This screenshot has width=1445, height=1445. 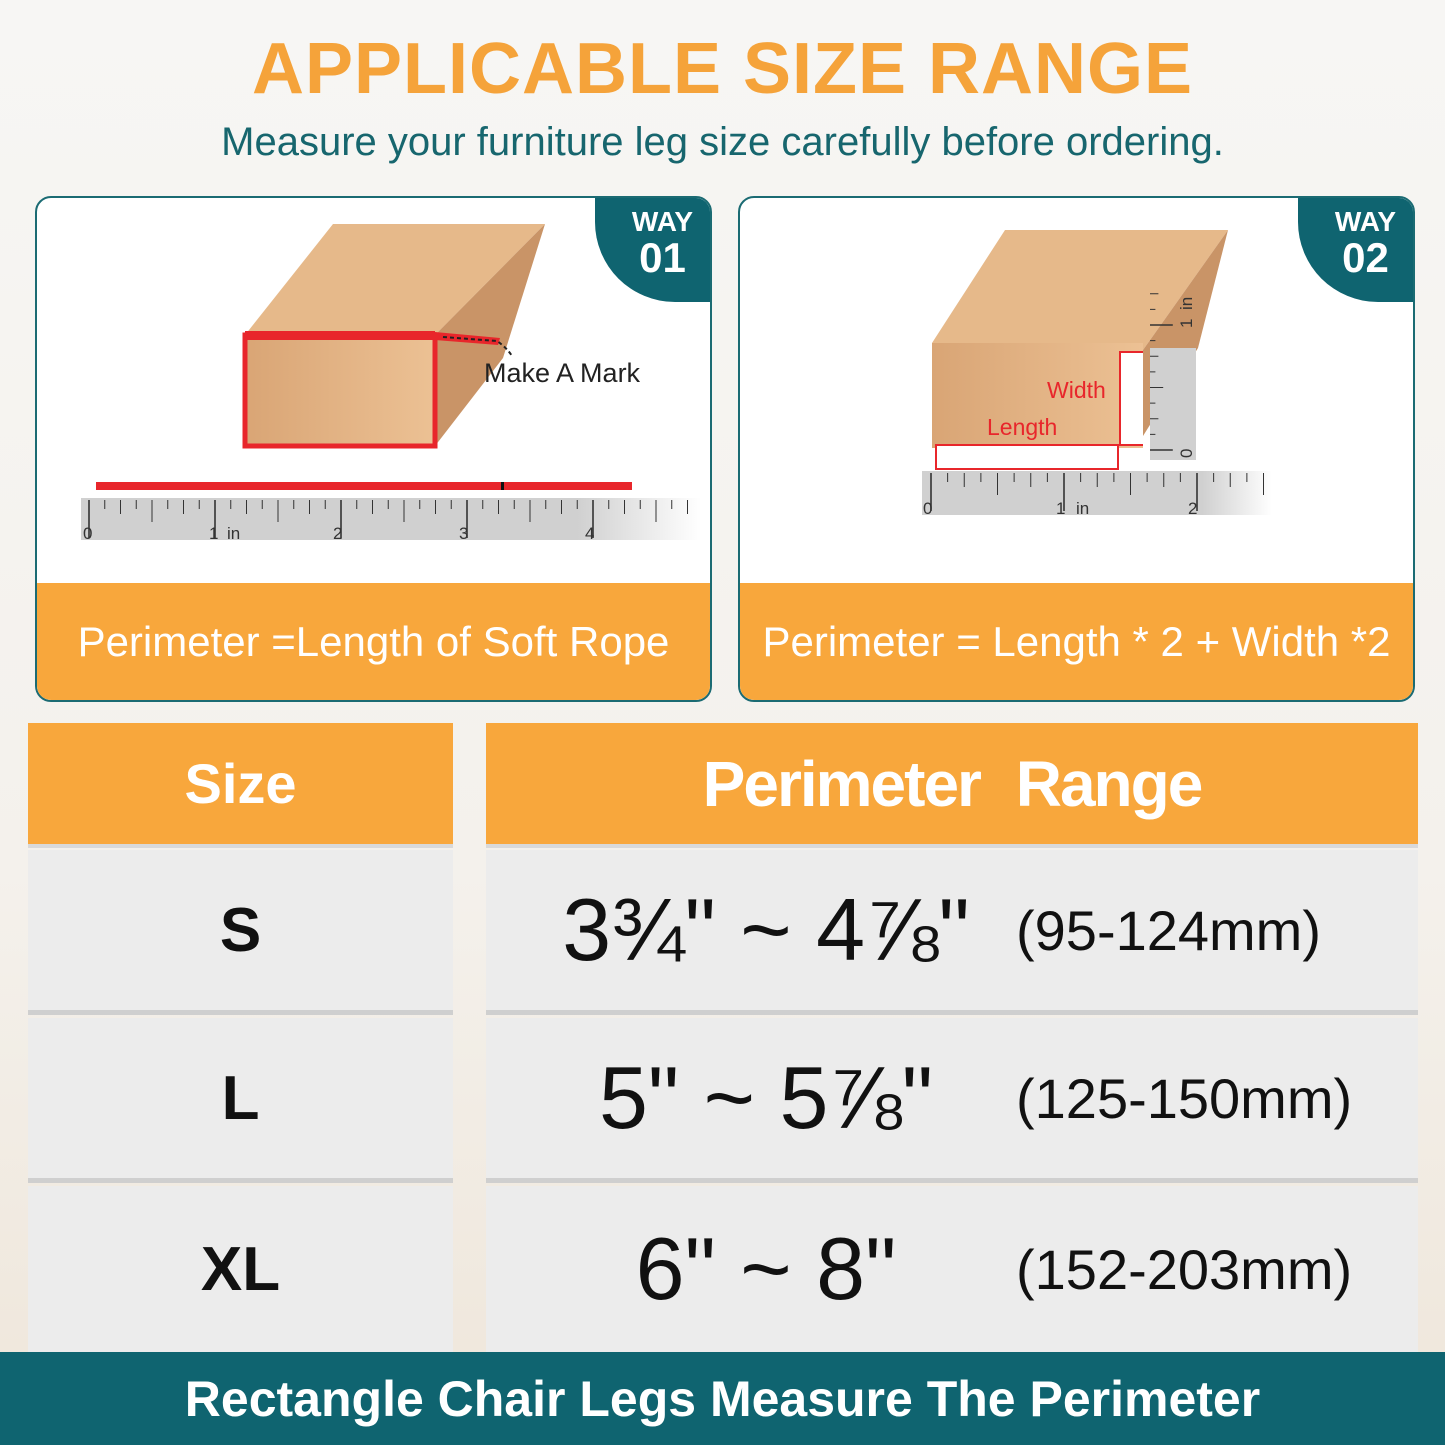 What do you see at coordinates (240, 785) in the screenshot?
I see `size-column-header: Size` at bounding box center [240, 785].